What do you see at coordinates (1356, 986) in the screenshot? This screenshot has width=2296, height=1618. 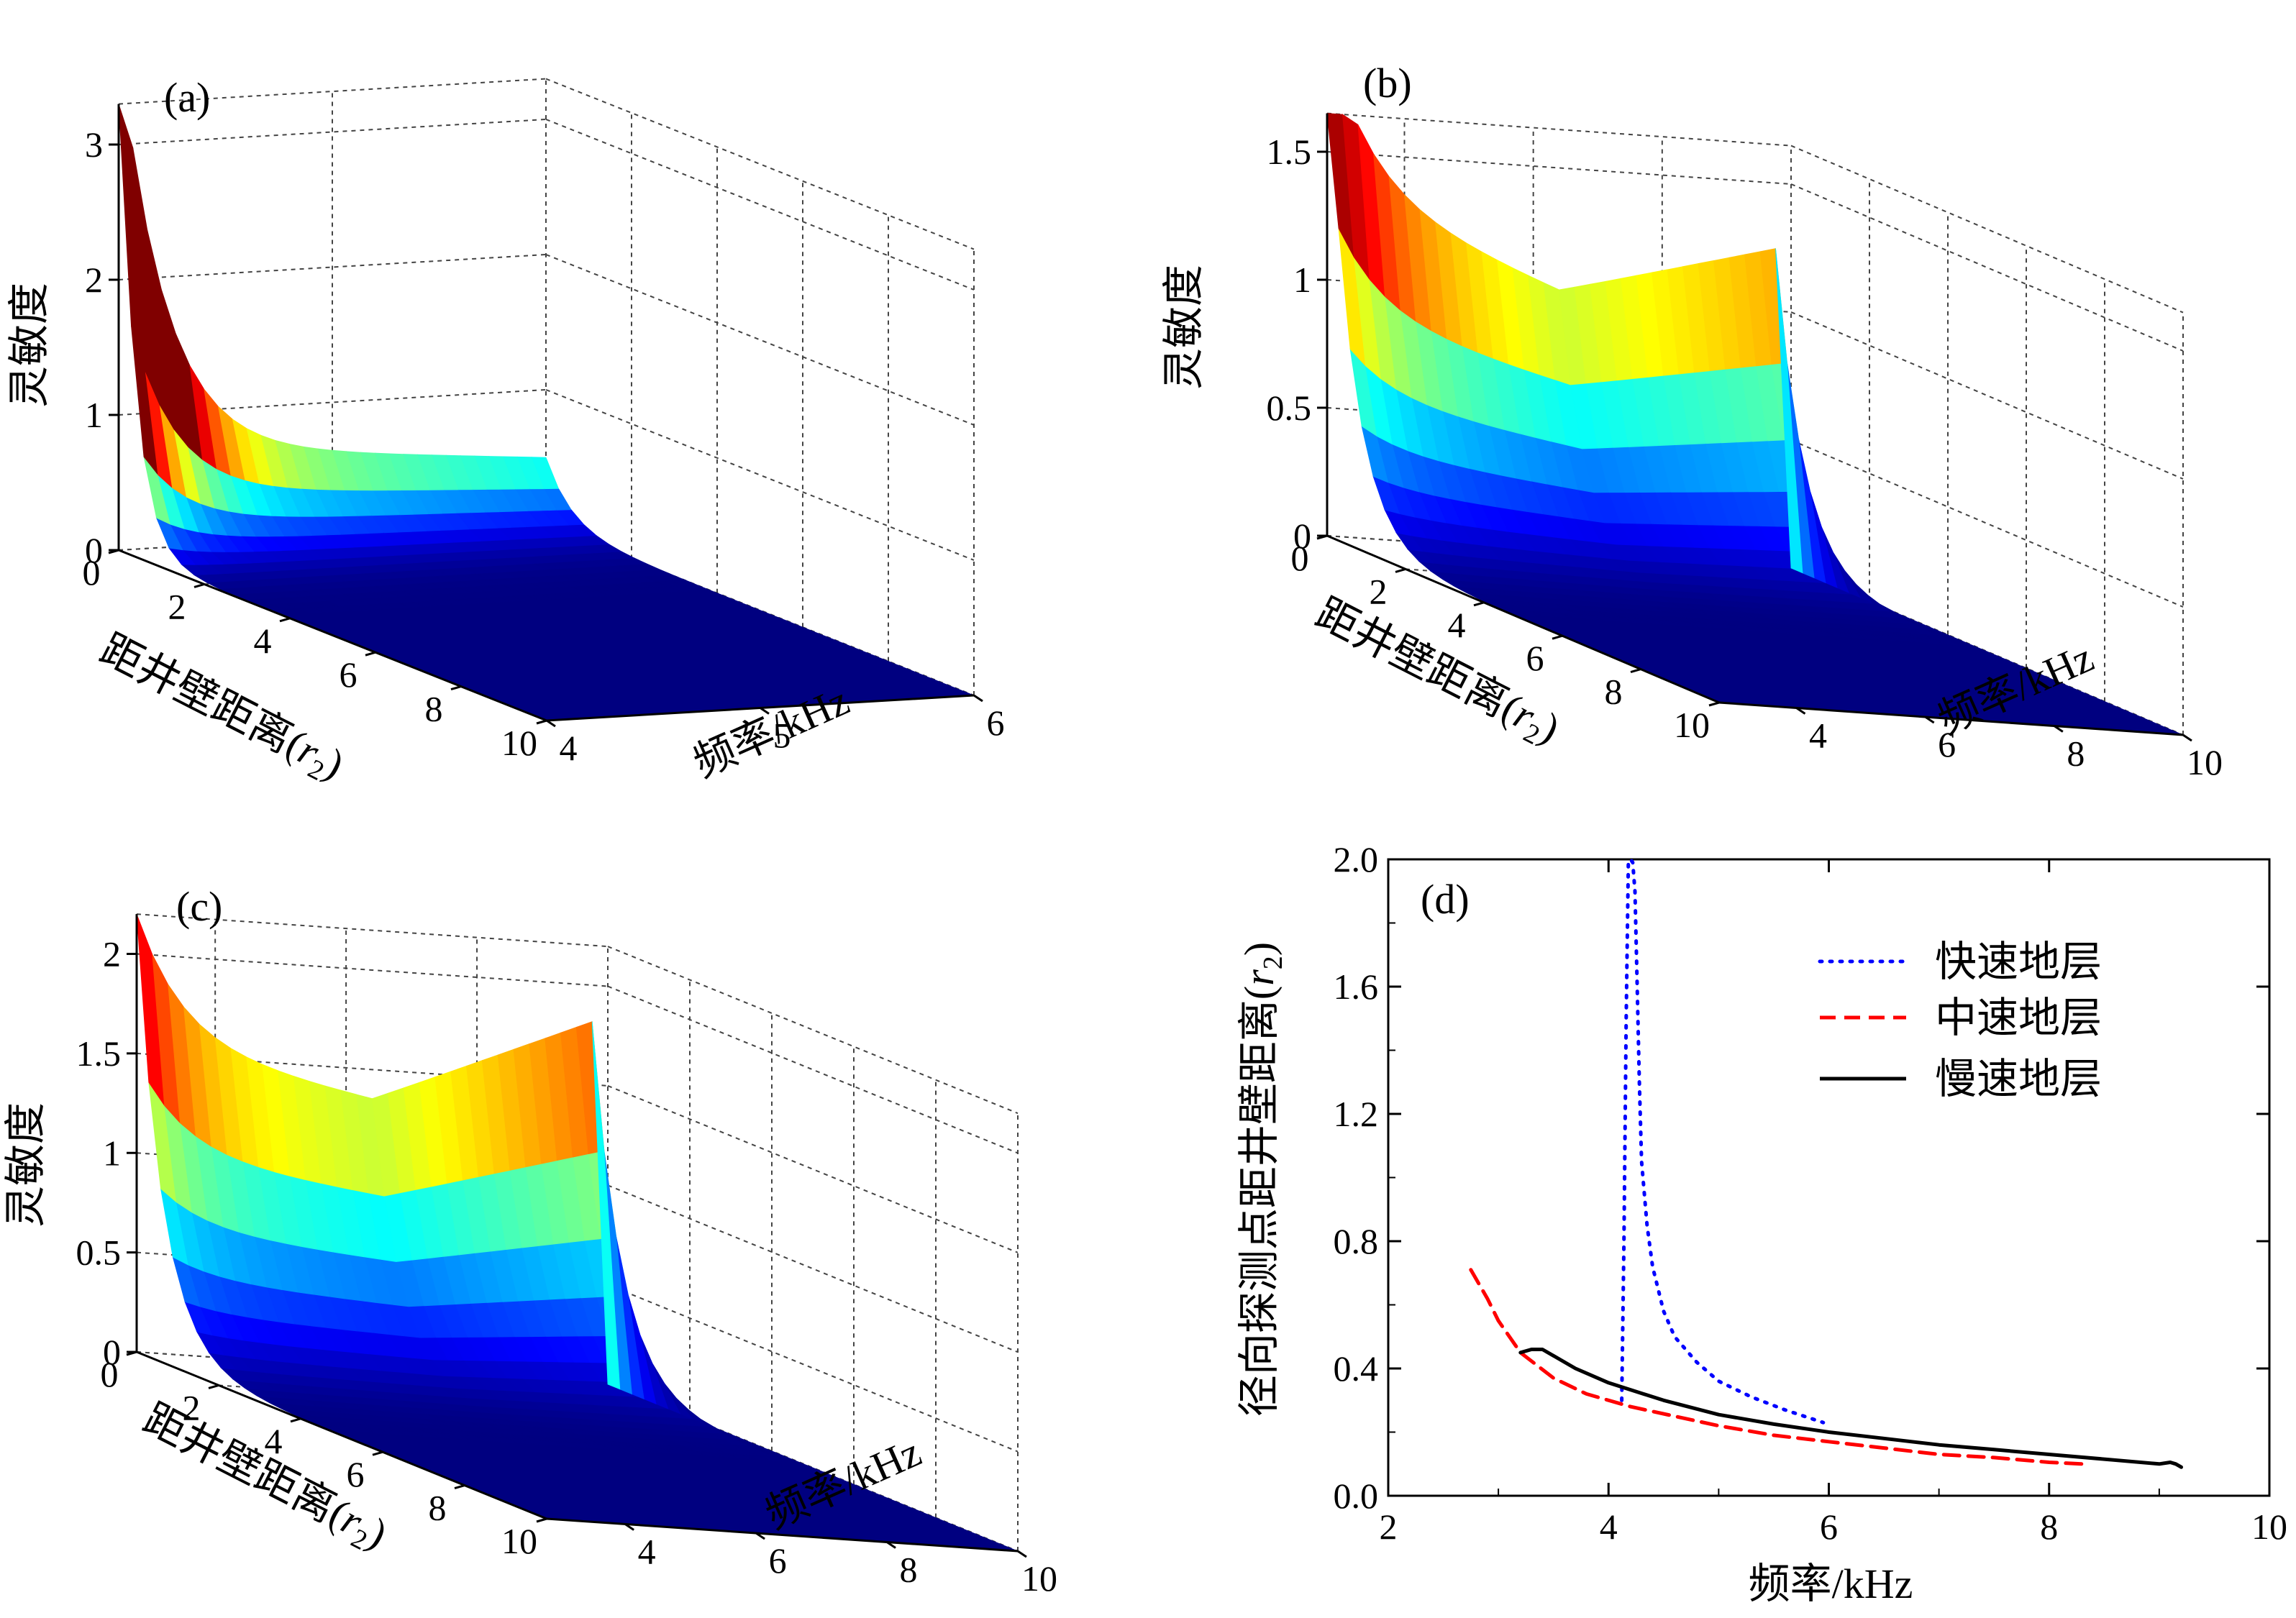 I see `y-tick-label: 1.6` at bounding box center [1356, 986].